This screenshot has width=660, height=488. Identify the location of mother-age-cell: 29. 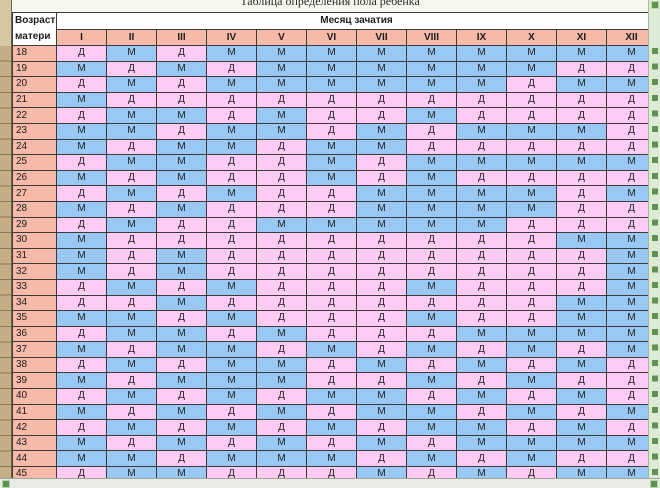
(35, 225).